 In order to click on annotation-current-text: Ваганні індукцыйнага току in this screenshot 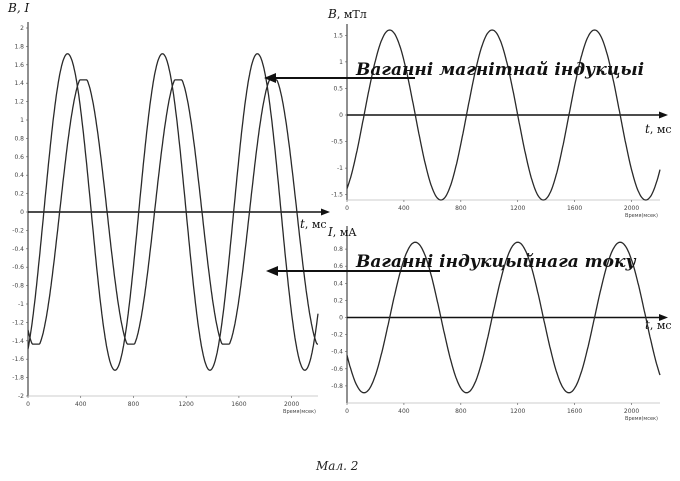, I will do `click(496, 262)`.